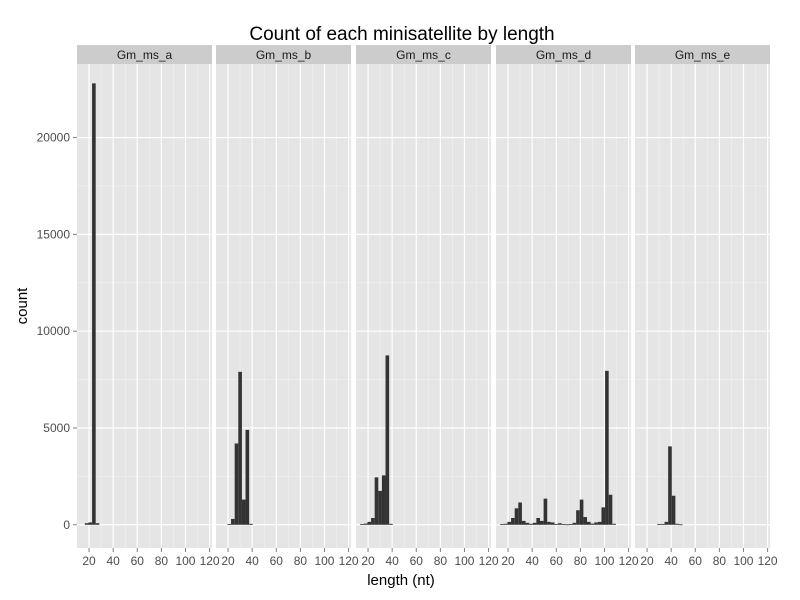  What do you see at coordinates (54, 331) in the screenshot?
I see `y-tick-label: 10000` at bounding box center [54, 331].